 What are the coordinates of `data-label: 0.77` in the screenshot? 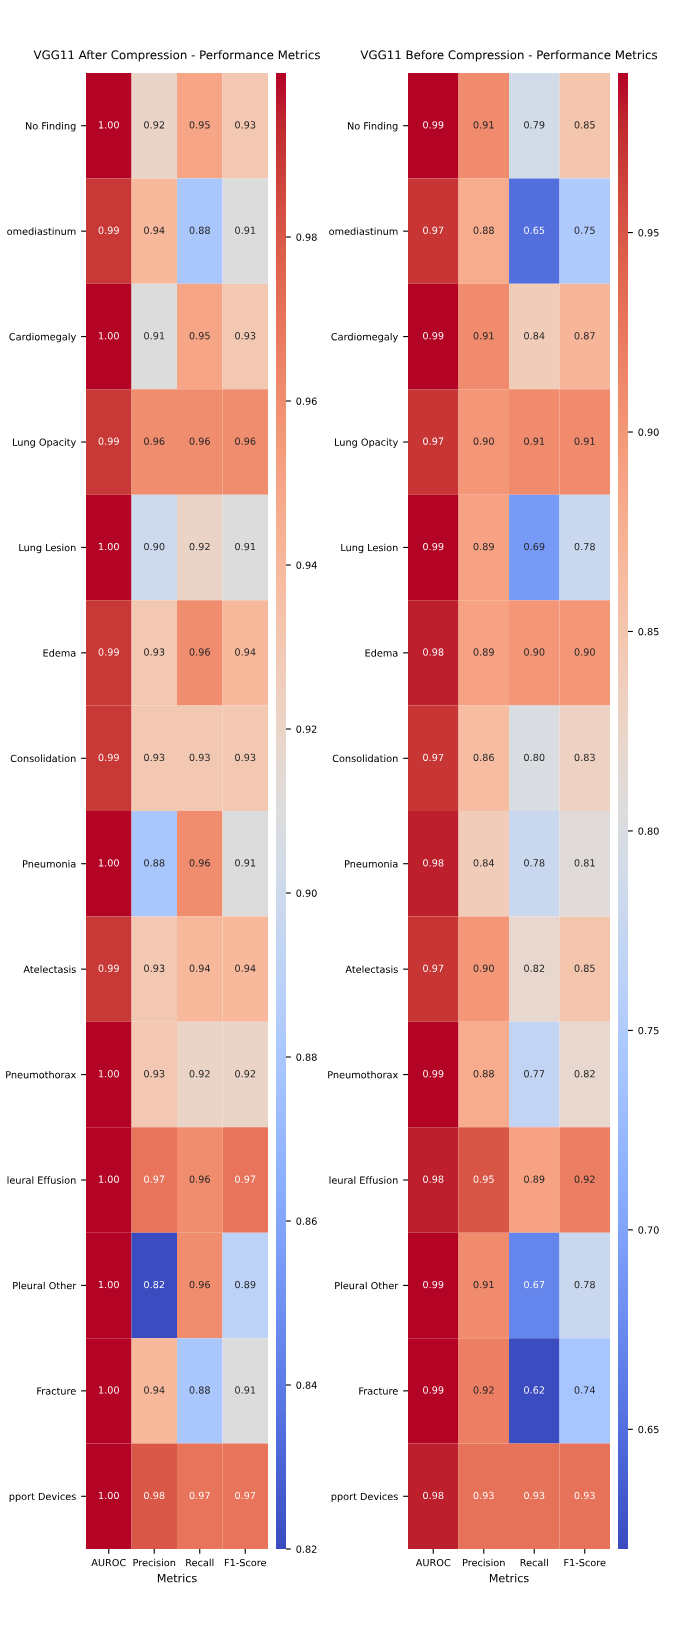 It's located at (534, 1074).